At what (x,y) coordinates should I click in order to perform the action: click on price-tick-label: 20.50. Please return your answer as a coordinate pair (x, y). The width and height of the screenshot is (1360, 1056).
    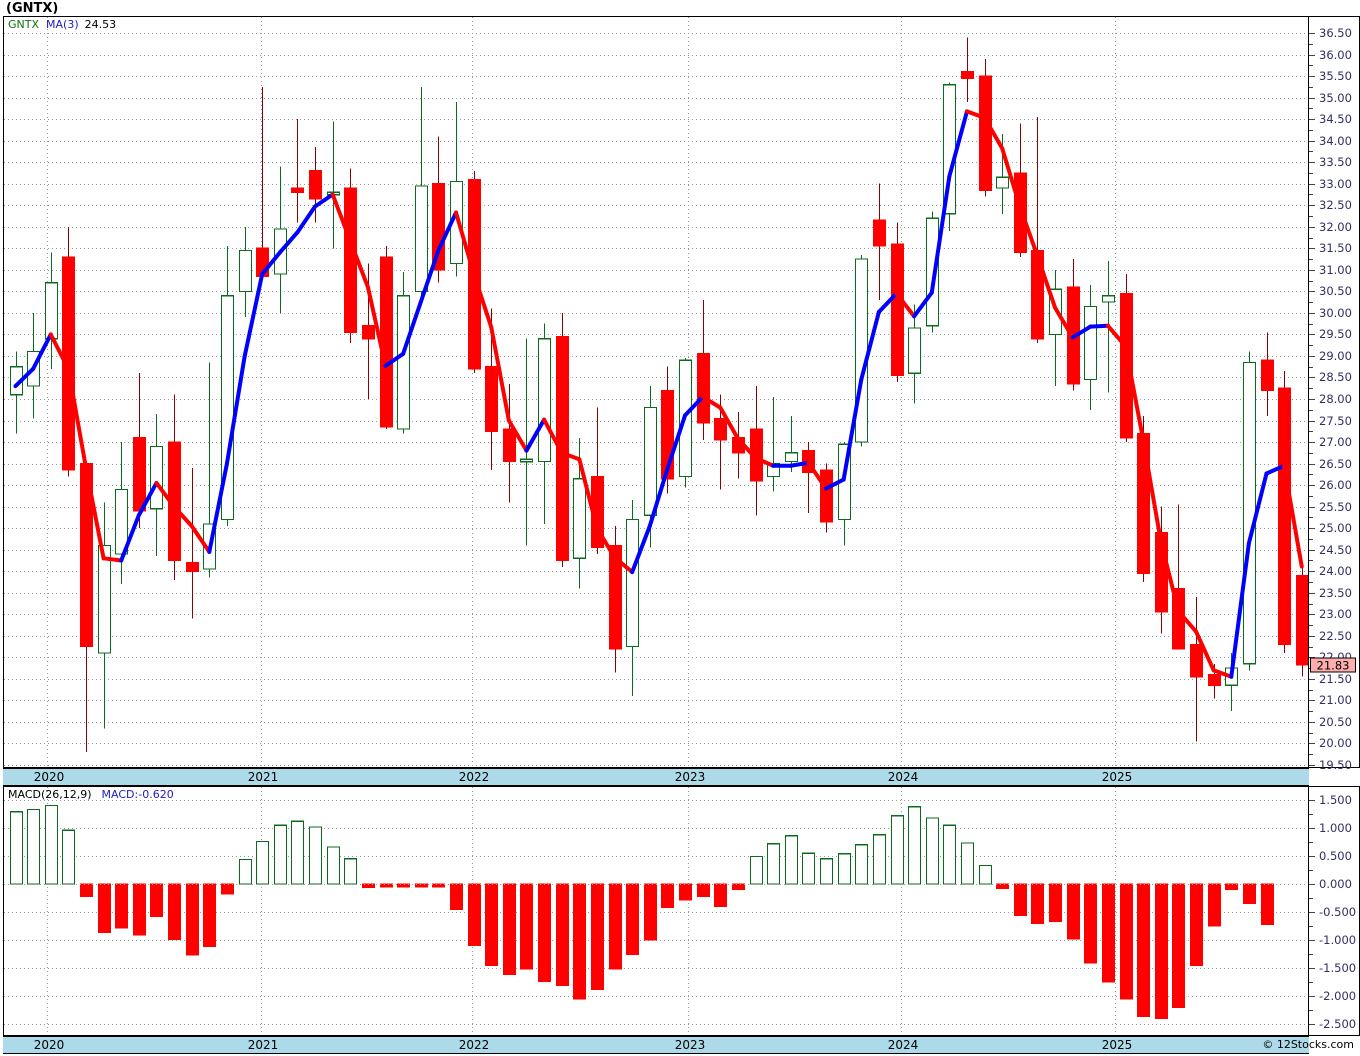
    Looking at the image, I should click on (1335, 721).